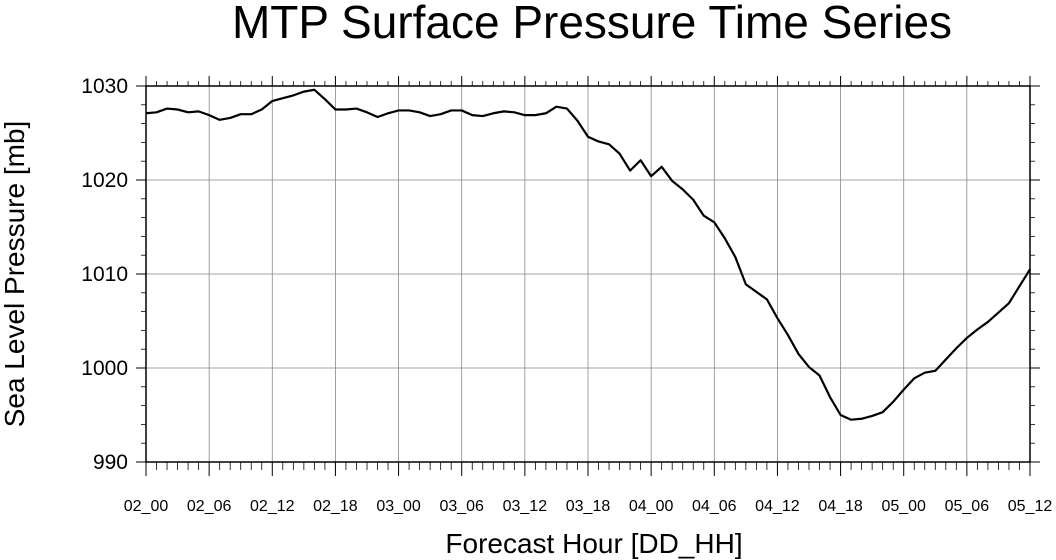 Image resolution: width=1056 pixels, height=560 pixels. What do you see at coordinates (335, 506) in the screenshot?
I see `x-tick-label: 02_18` at bounding box center [335, 506].